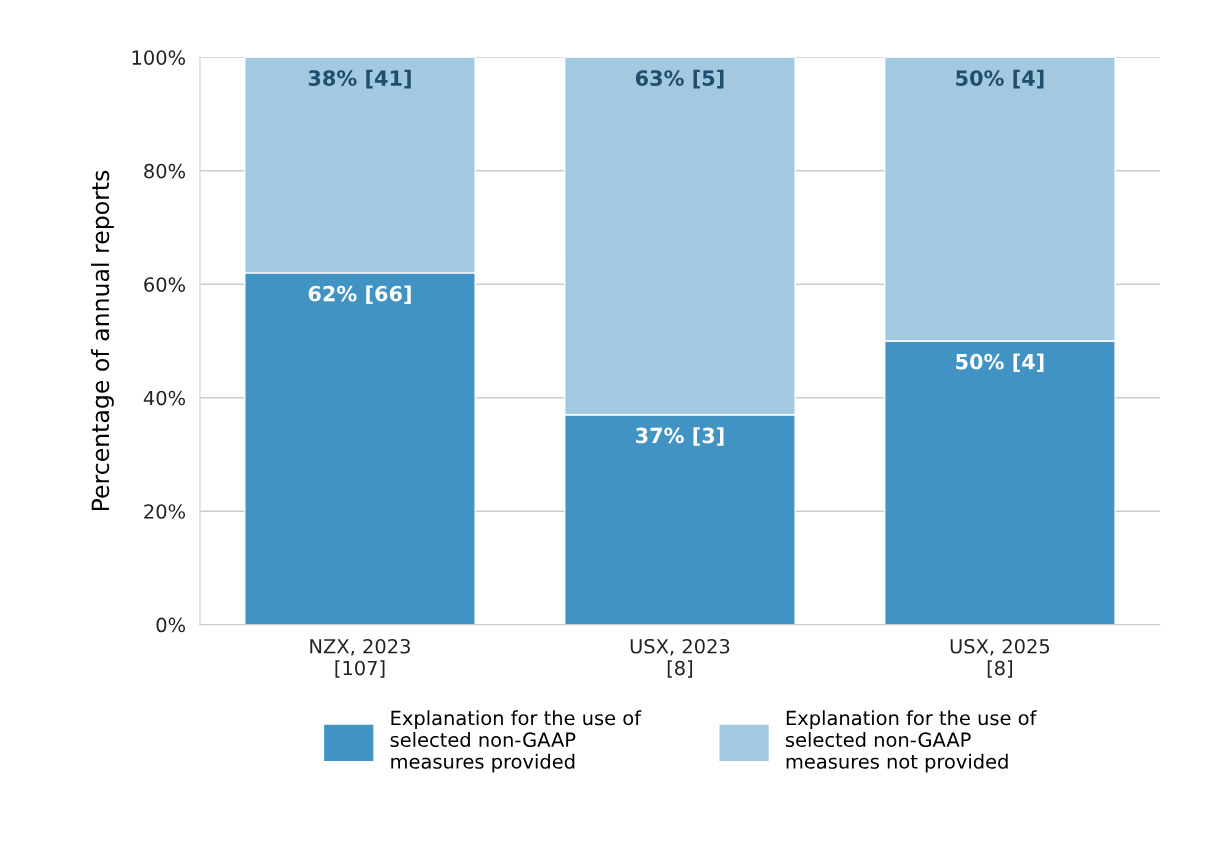 The width and height of the screenshot is (1212, 843). What do you see at coordinates (911, 741) in the screenshot?
I see `legend-label: Explanation for the use of selected non-GAAP measures not provided` at bounding box center [911, 741].